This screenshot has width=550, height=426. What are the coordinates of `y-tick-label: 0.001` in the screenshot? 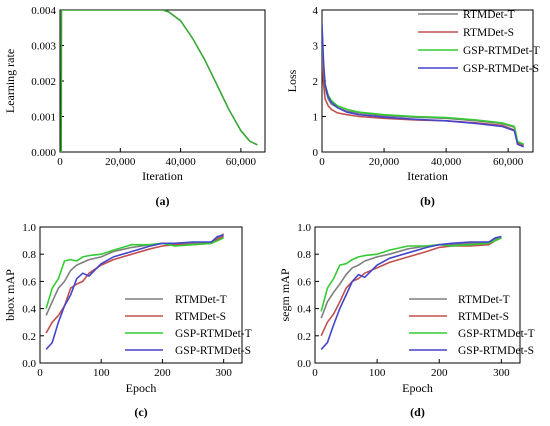 It's located at (43, 118).